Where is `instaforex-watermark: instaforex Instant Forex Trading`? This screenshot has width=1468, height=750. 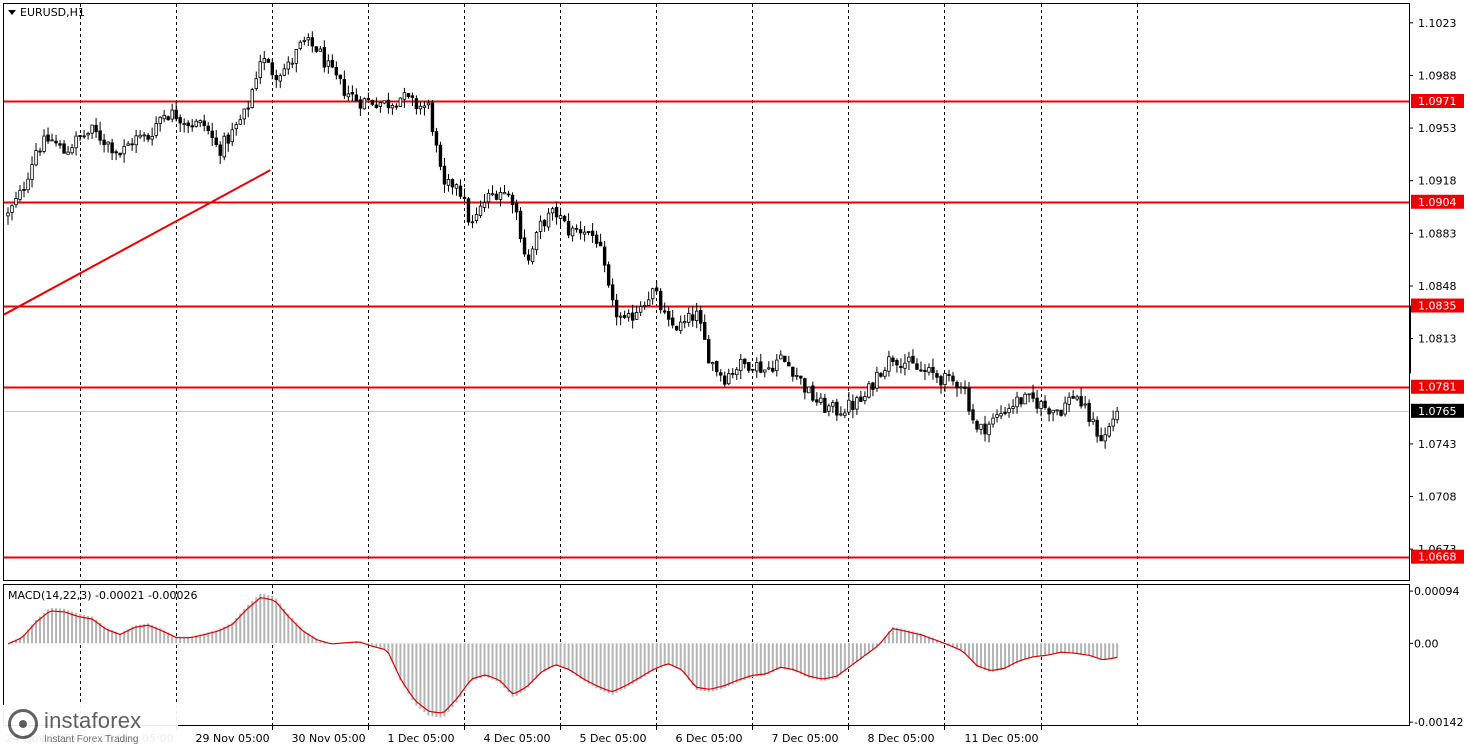
instaforex-watermark: instaforex Instant Forex Trading is located at coordinates (90, 727).